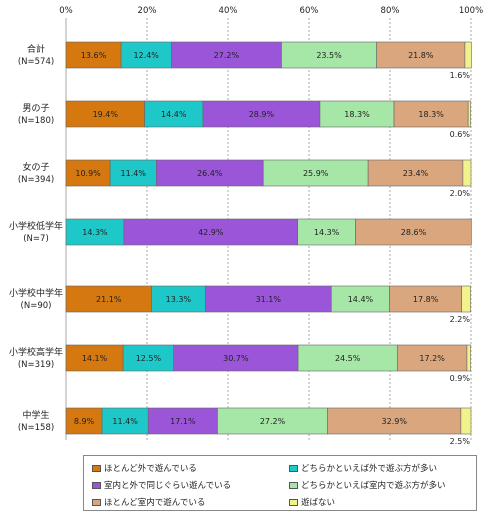  What do you see at coordinates (35, 415) in the screenshot?
I see `category-label: 中学生` at bounding box center [35, 415].